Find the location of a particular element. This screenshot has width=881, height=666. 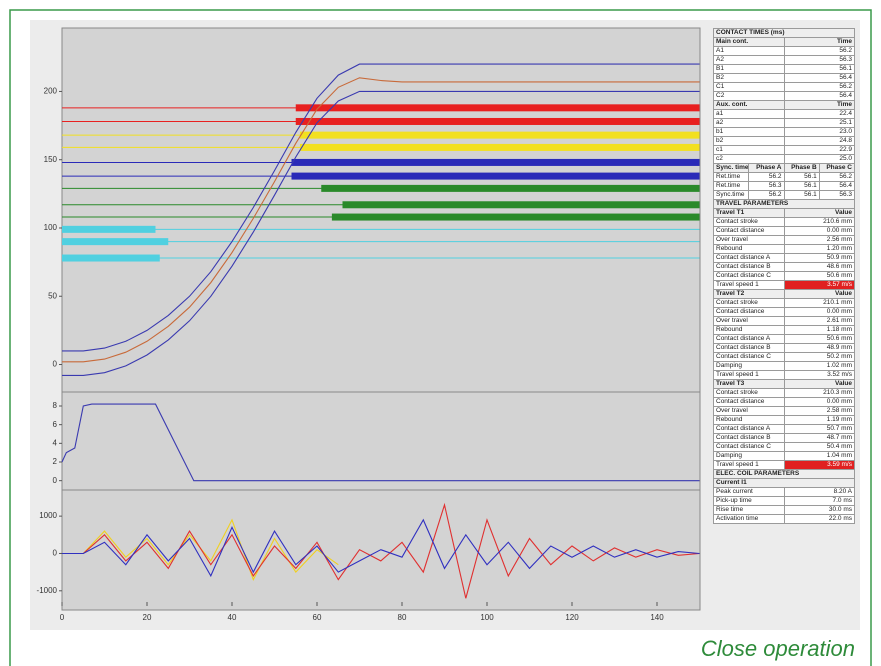

y-tick-label: 1000 is located at coordinates (48, 515).